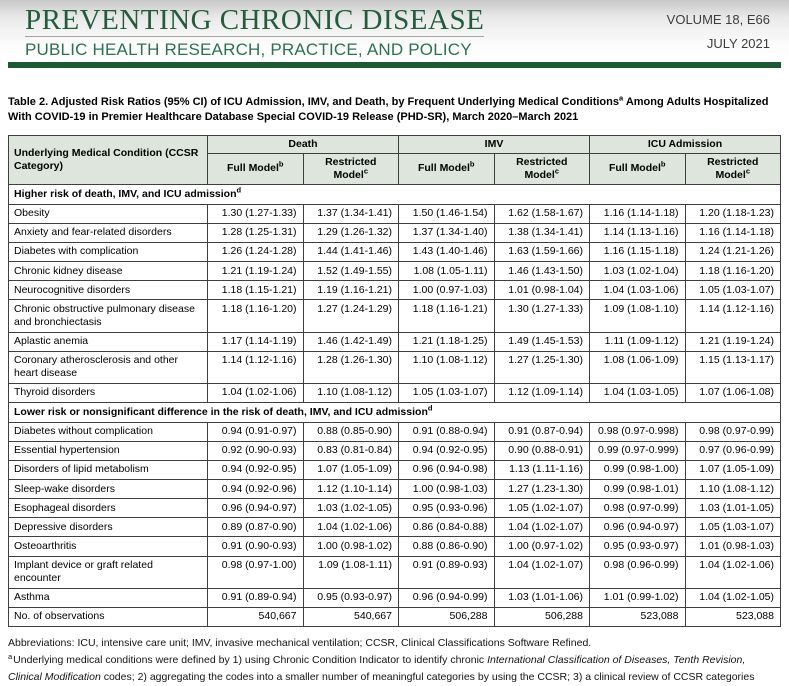  What do you see at coordinates (732, 367) in the screenshot?
I see `risk-ratio-value: 1.15 (1.13-1.17)` at bounding box center [732, 367].